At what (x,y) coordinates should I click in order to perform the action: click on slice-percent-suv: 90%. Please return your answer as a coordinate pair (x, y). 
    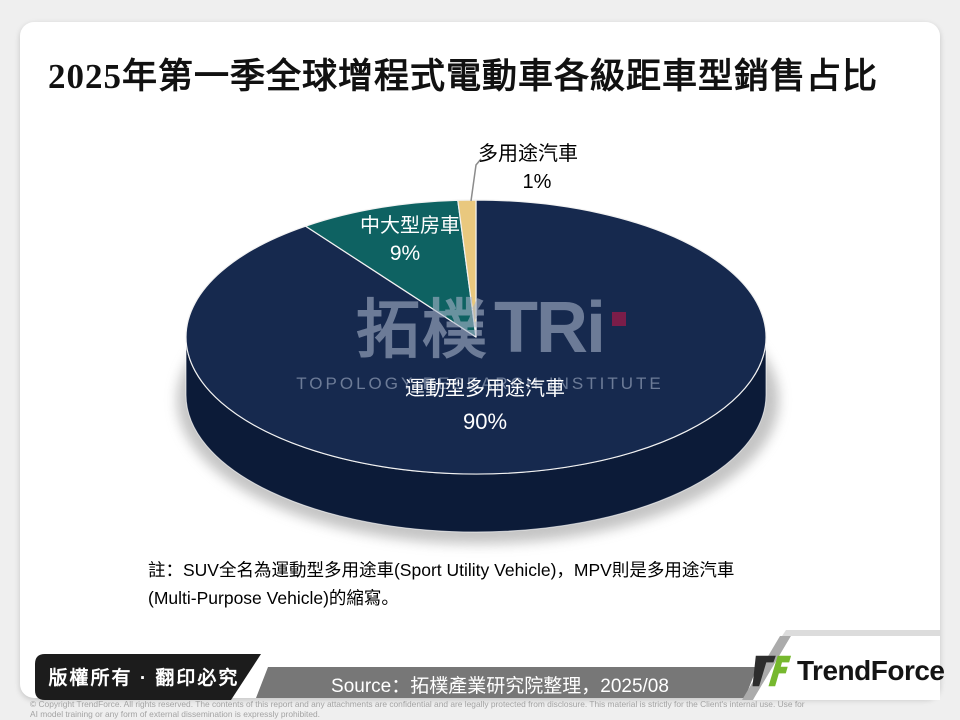
    Looking at the image, I should click on (485, 421).